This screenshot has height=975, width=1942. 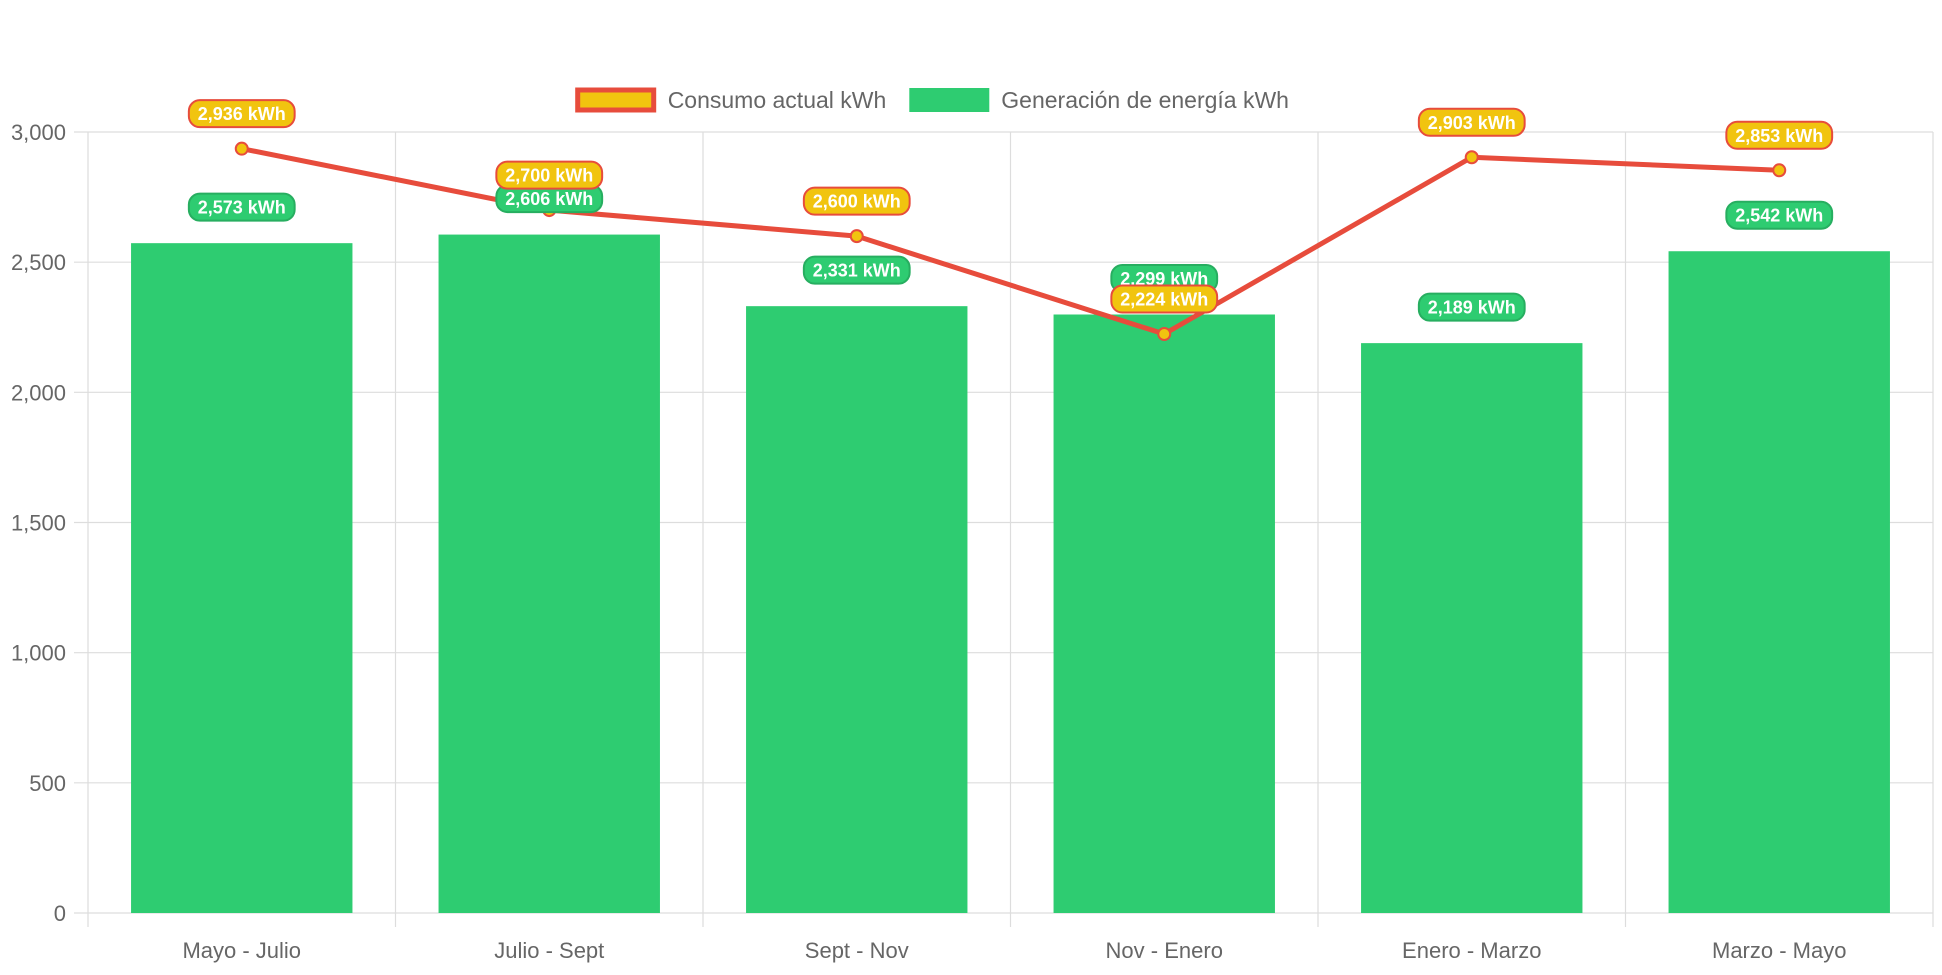 I want to click on y-tick-label: 2,000, so click(x=38, y=392).